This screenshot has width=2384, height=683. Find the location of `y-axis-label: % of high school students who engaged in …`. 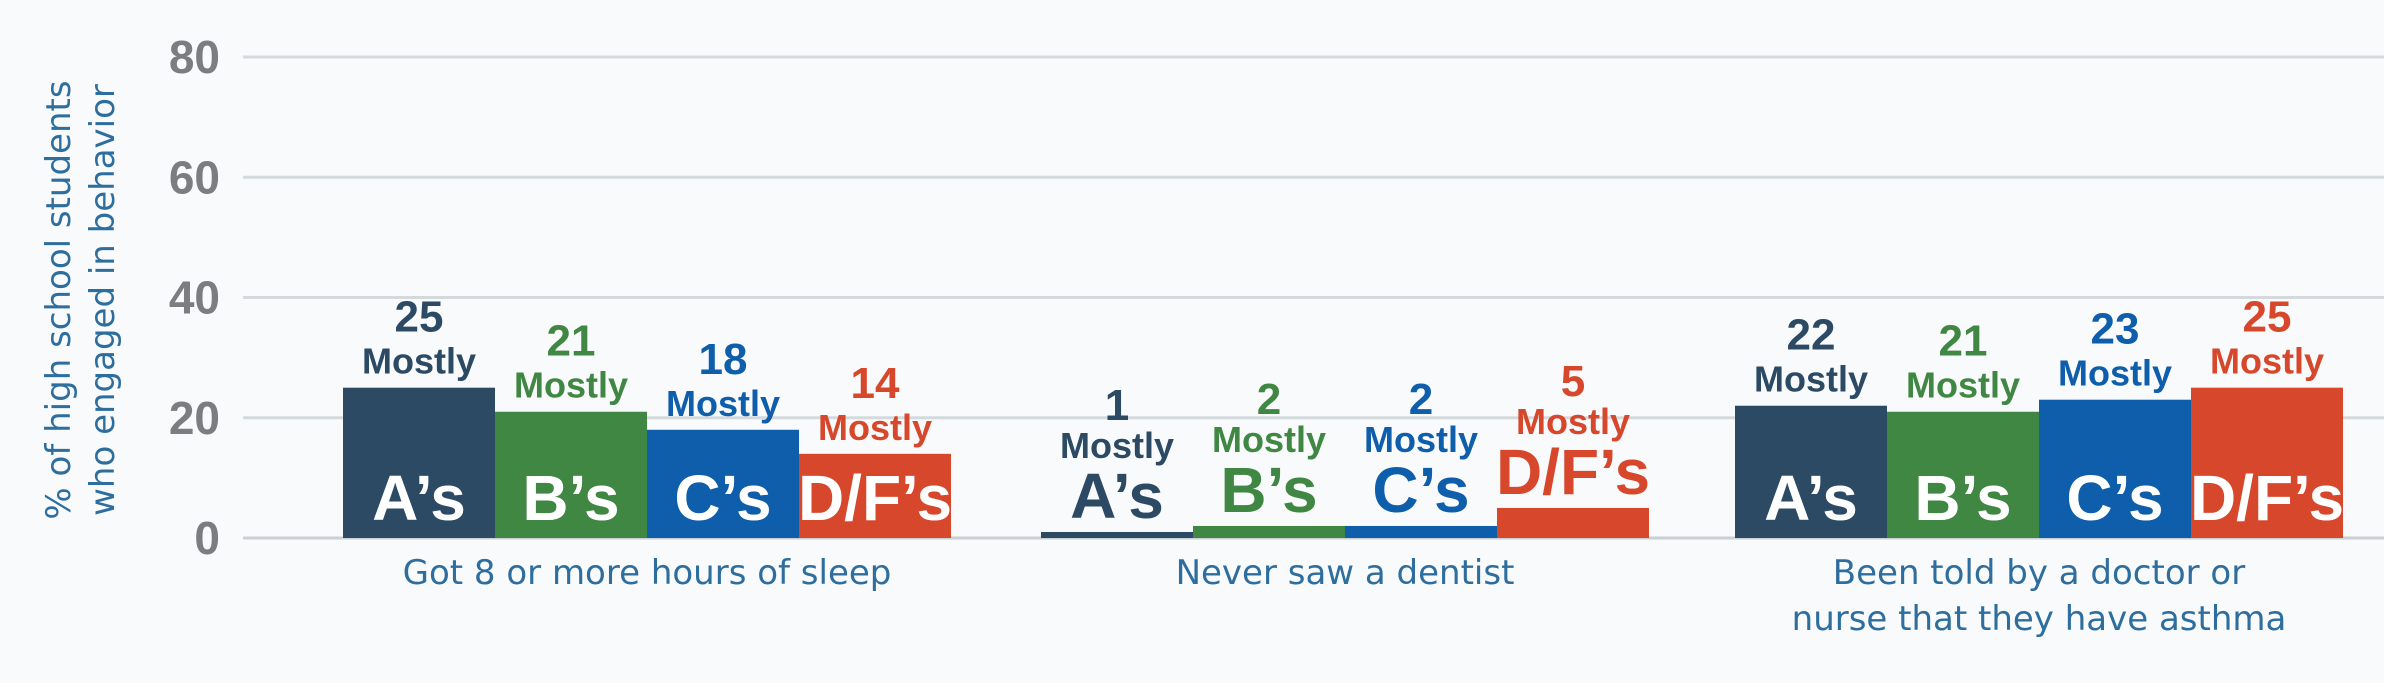

y-axis-label: % of high school students who engaged in … is located at coordinates (81, 299).